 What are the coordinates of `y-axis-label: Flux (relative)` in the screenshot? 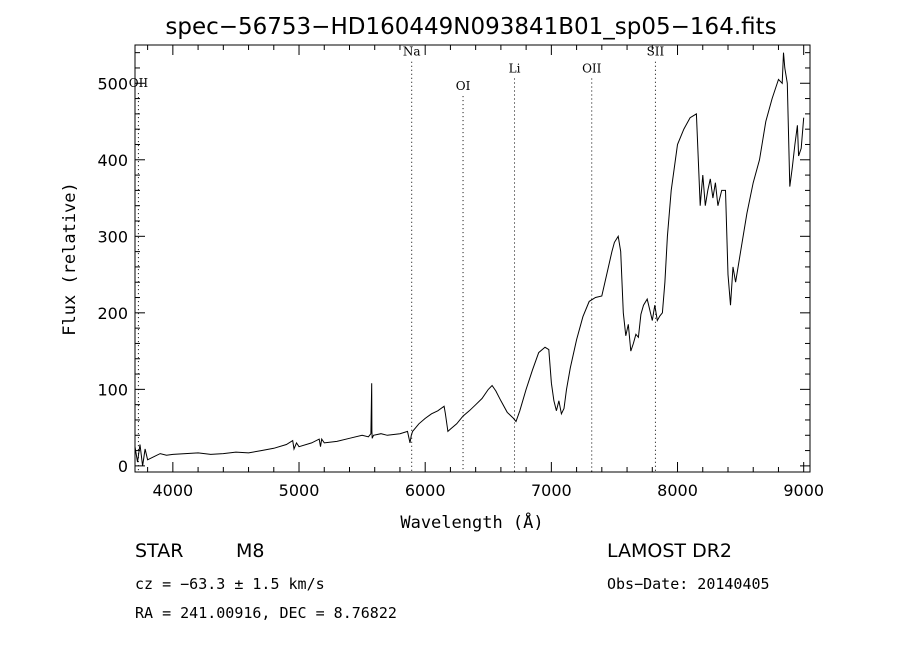 It's located at (70, 259).